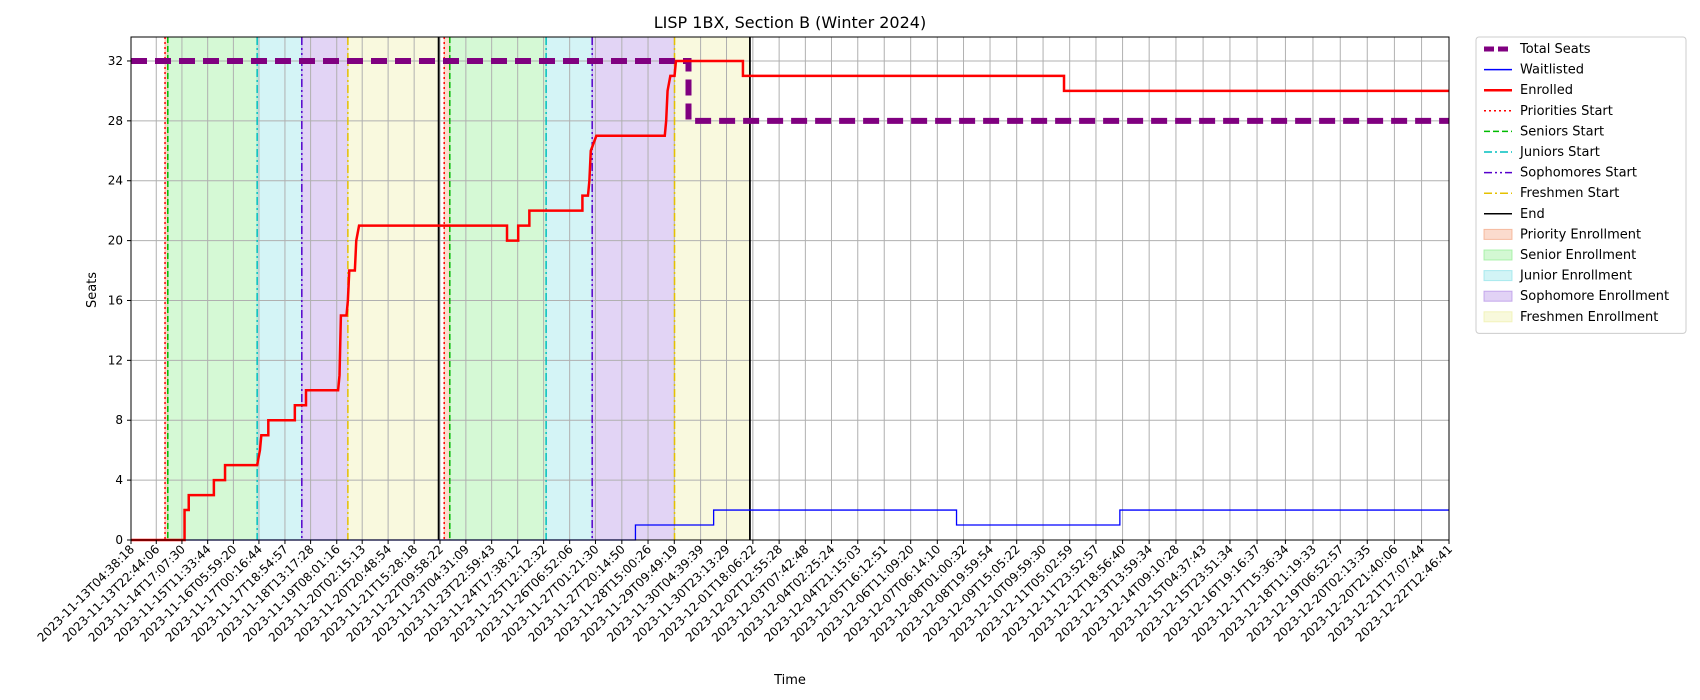  What do you see at coordinates (1580, 234) in the screenshot?
I see `legend-label-priority-enrollment: Priority Enrollment` at bounding box center [1580, 234].